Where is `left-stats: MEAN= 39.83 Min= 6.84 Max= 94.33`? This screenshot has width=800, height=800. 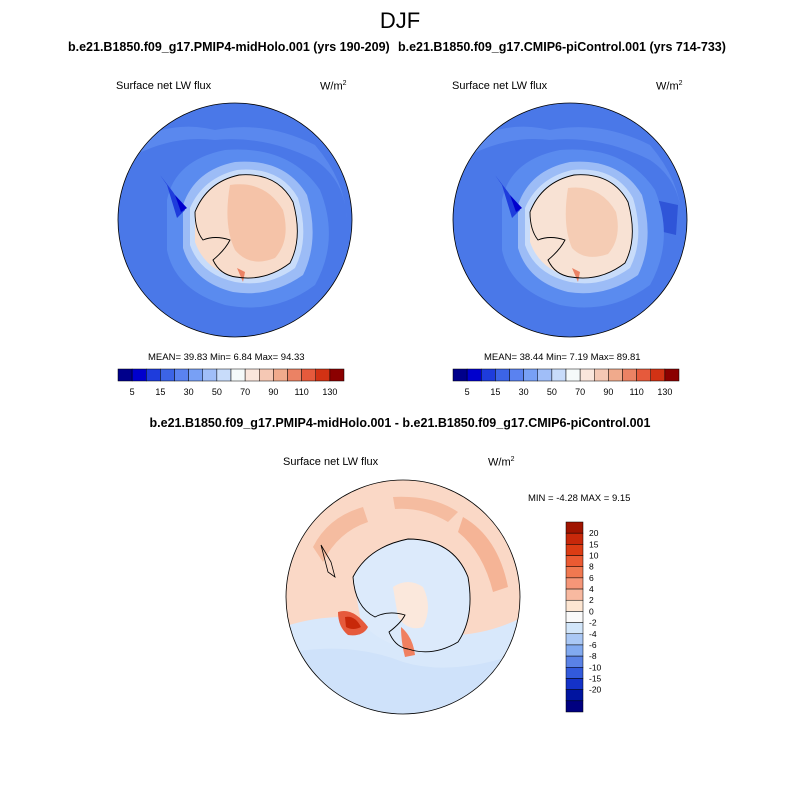
left-stats: MEAN= 39.83 Min= 6.84 Max= 94.33 is located at coordinates (226, 357).